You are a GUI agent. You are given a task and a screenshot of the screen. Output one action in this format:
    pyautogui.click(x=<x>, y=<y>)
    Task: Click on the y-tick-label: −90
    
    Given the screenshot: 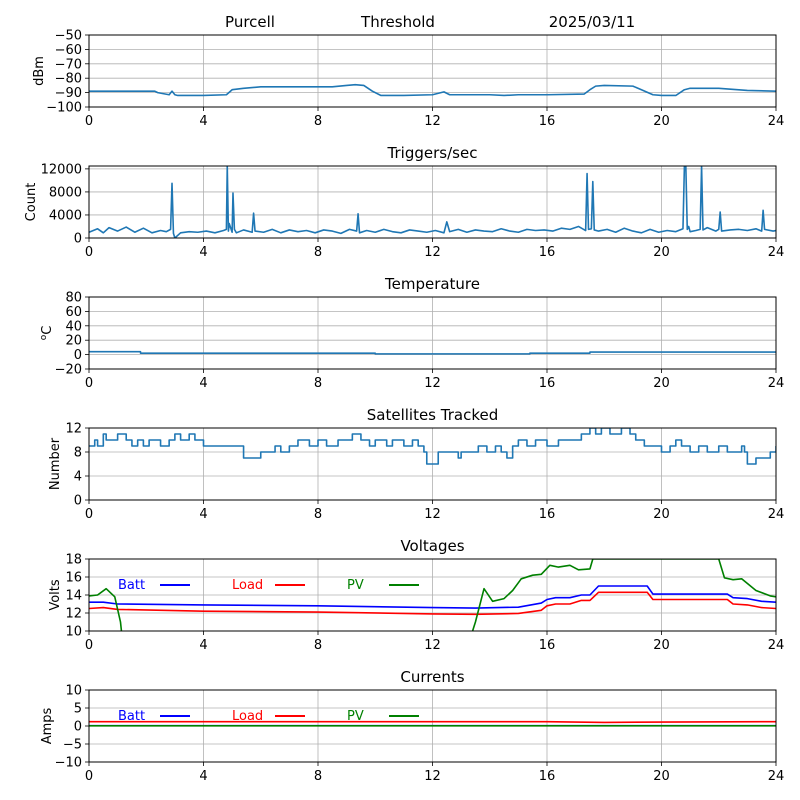 What is the action you would take?
    pyautogui.click(x=68, y=93)
    